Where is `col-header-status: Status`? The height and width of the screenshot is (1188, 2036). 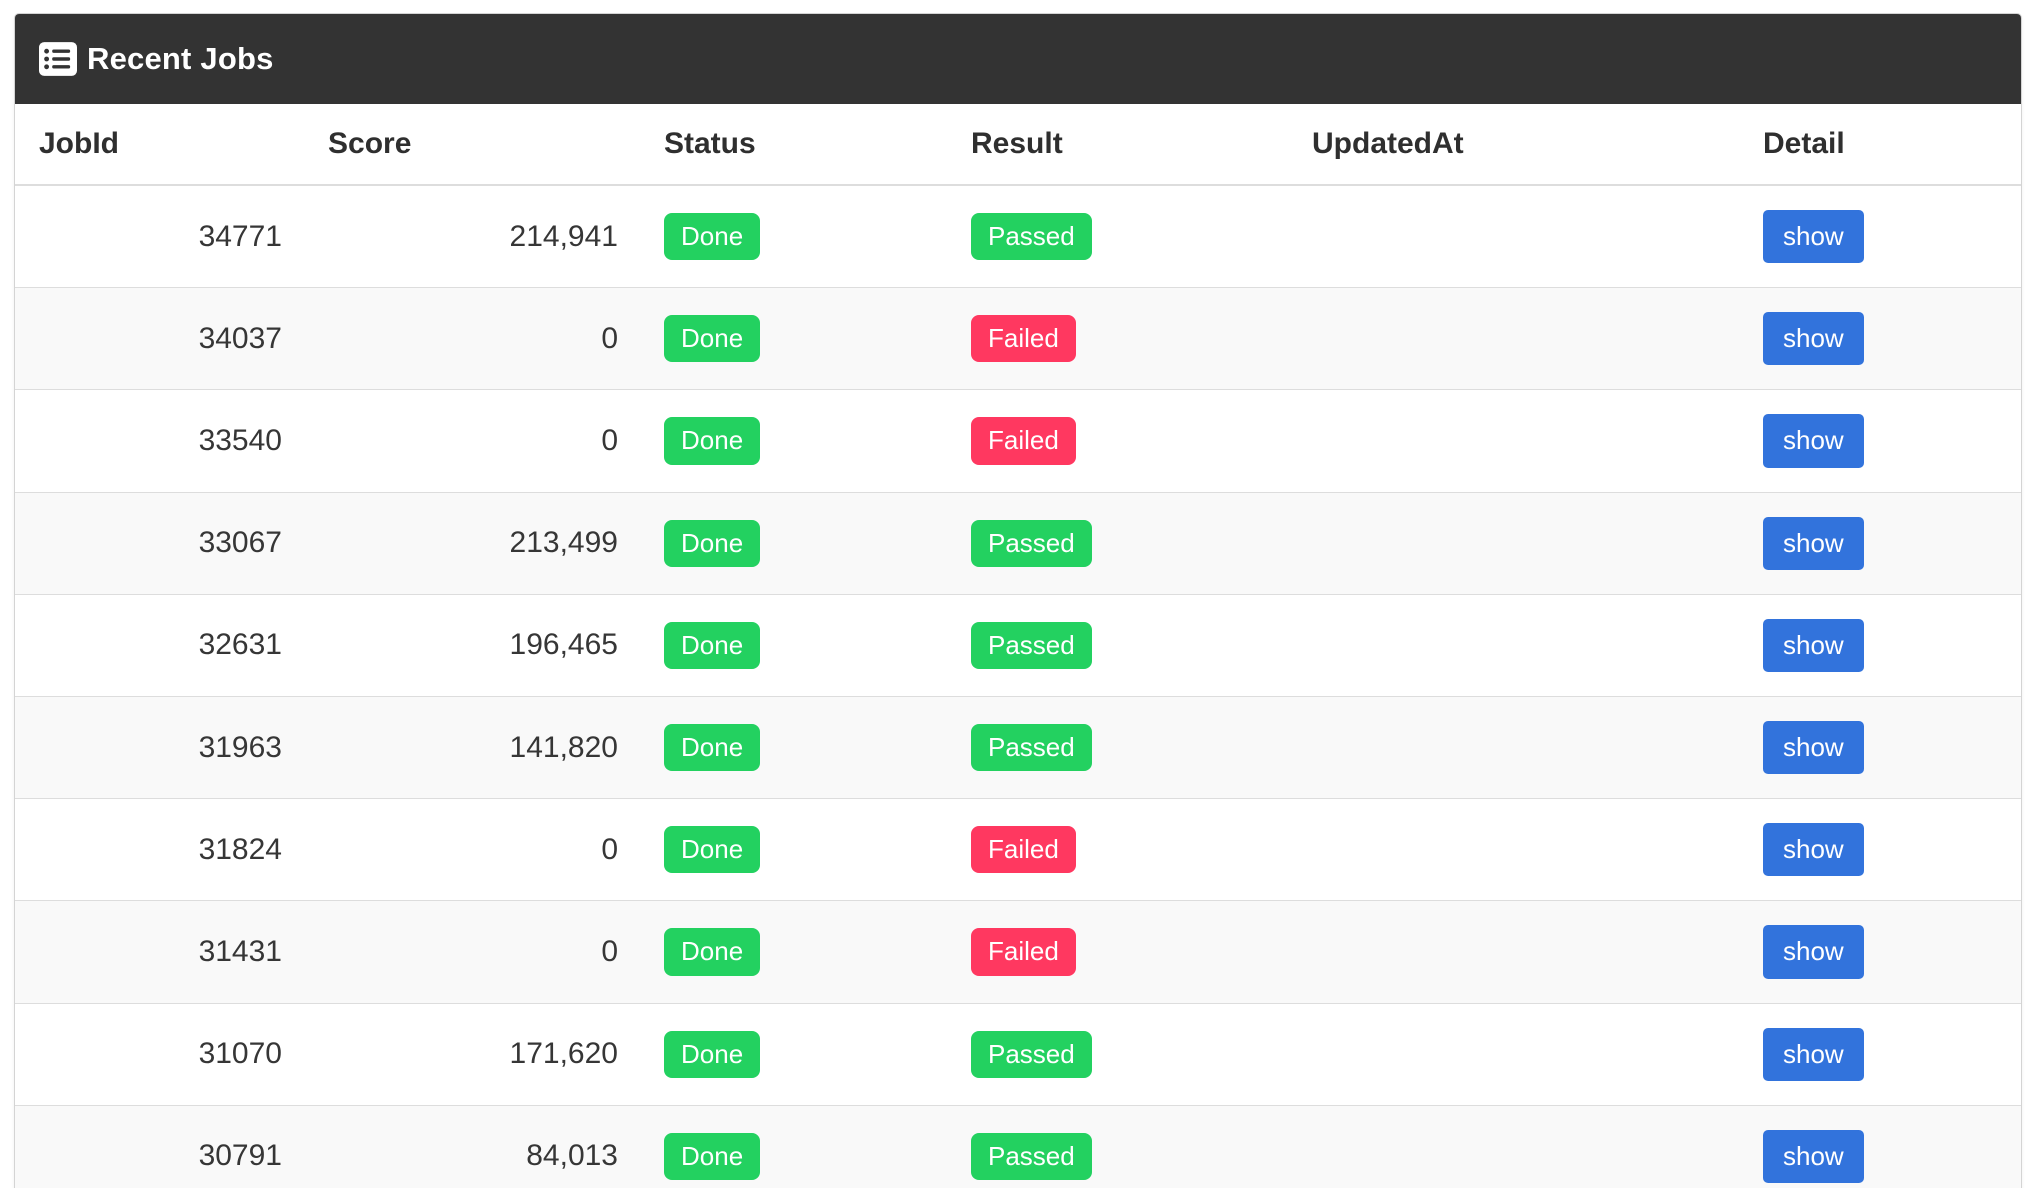 col-header-status: Status is located at coordinates (807, 145).